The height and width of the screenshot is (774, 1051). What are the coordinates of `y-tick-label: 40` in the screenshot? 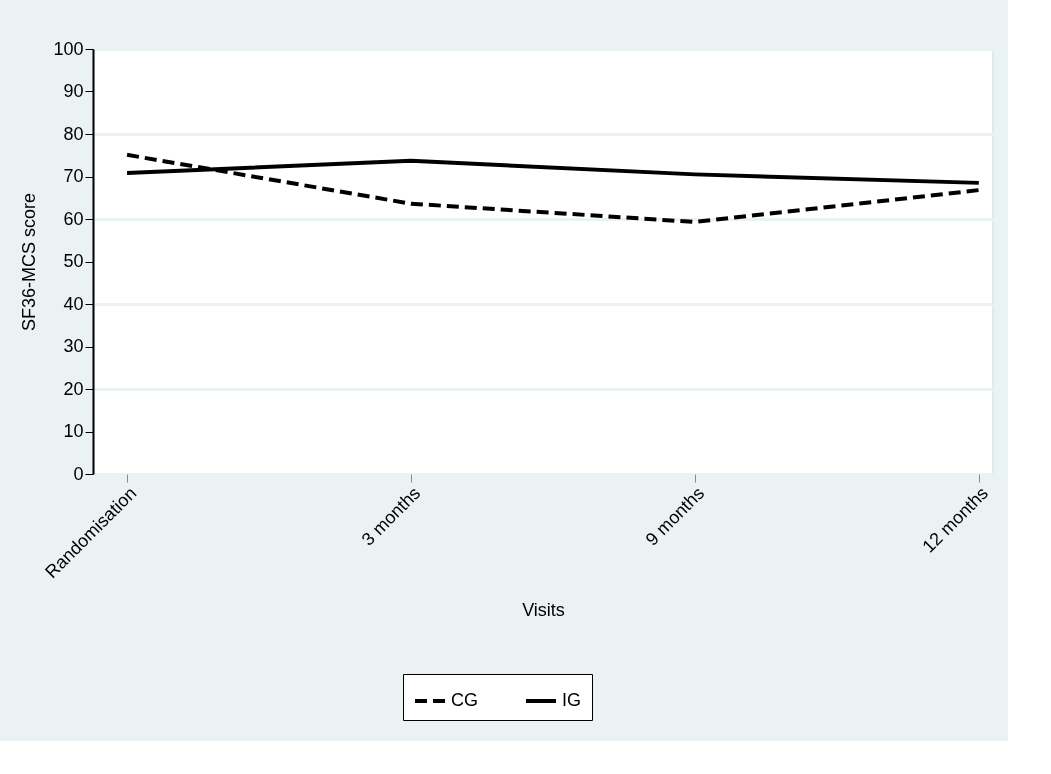 It's located at (73, 303).